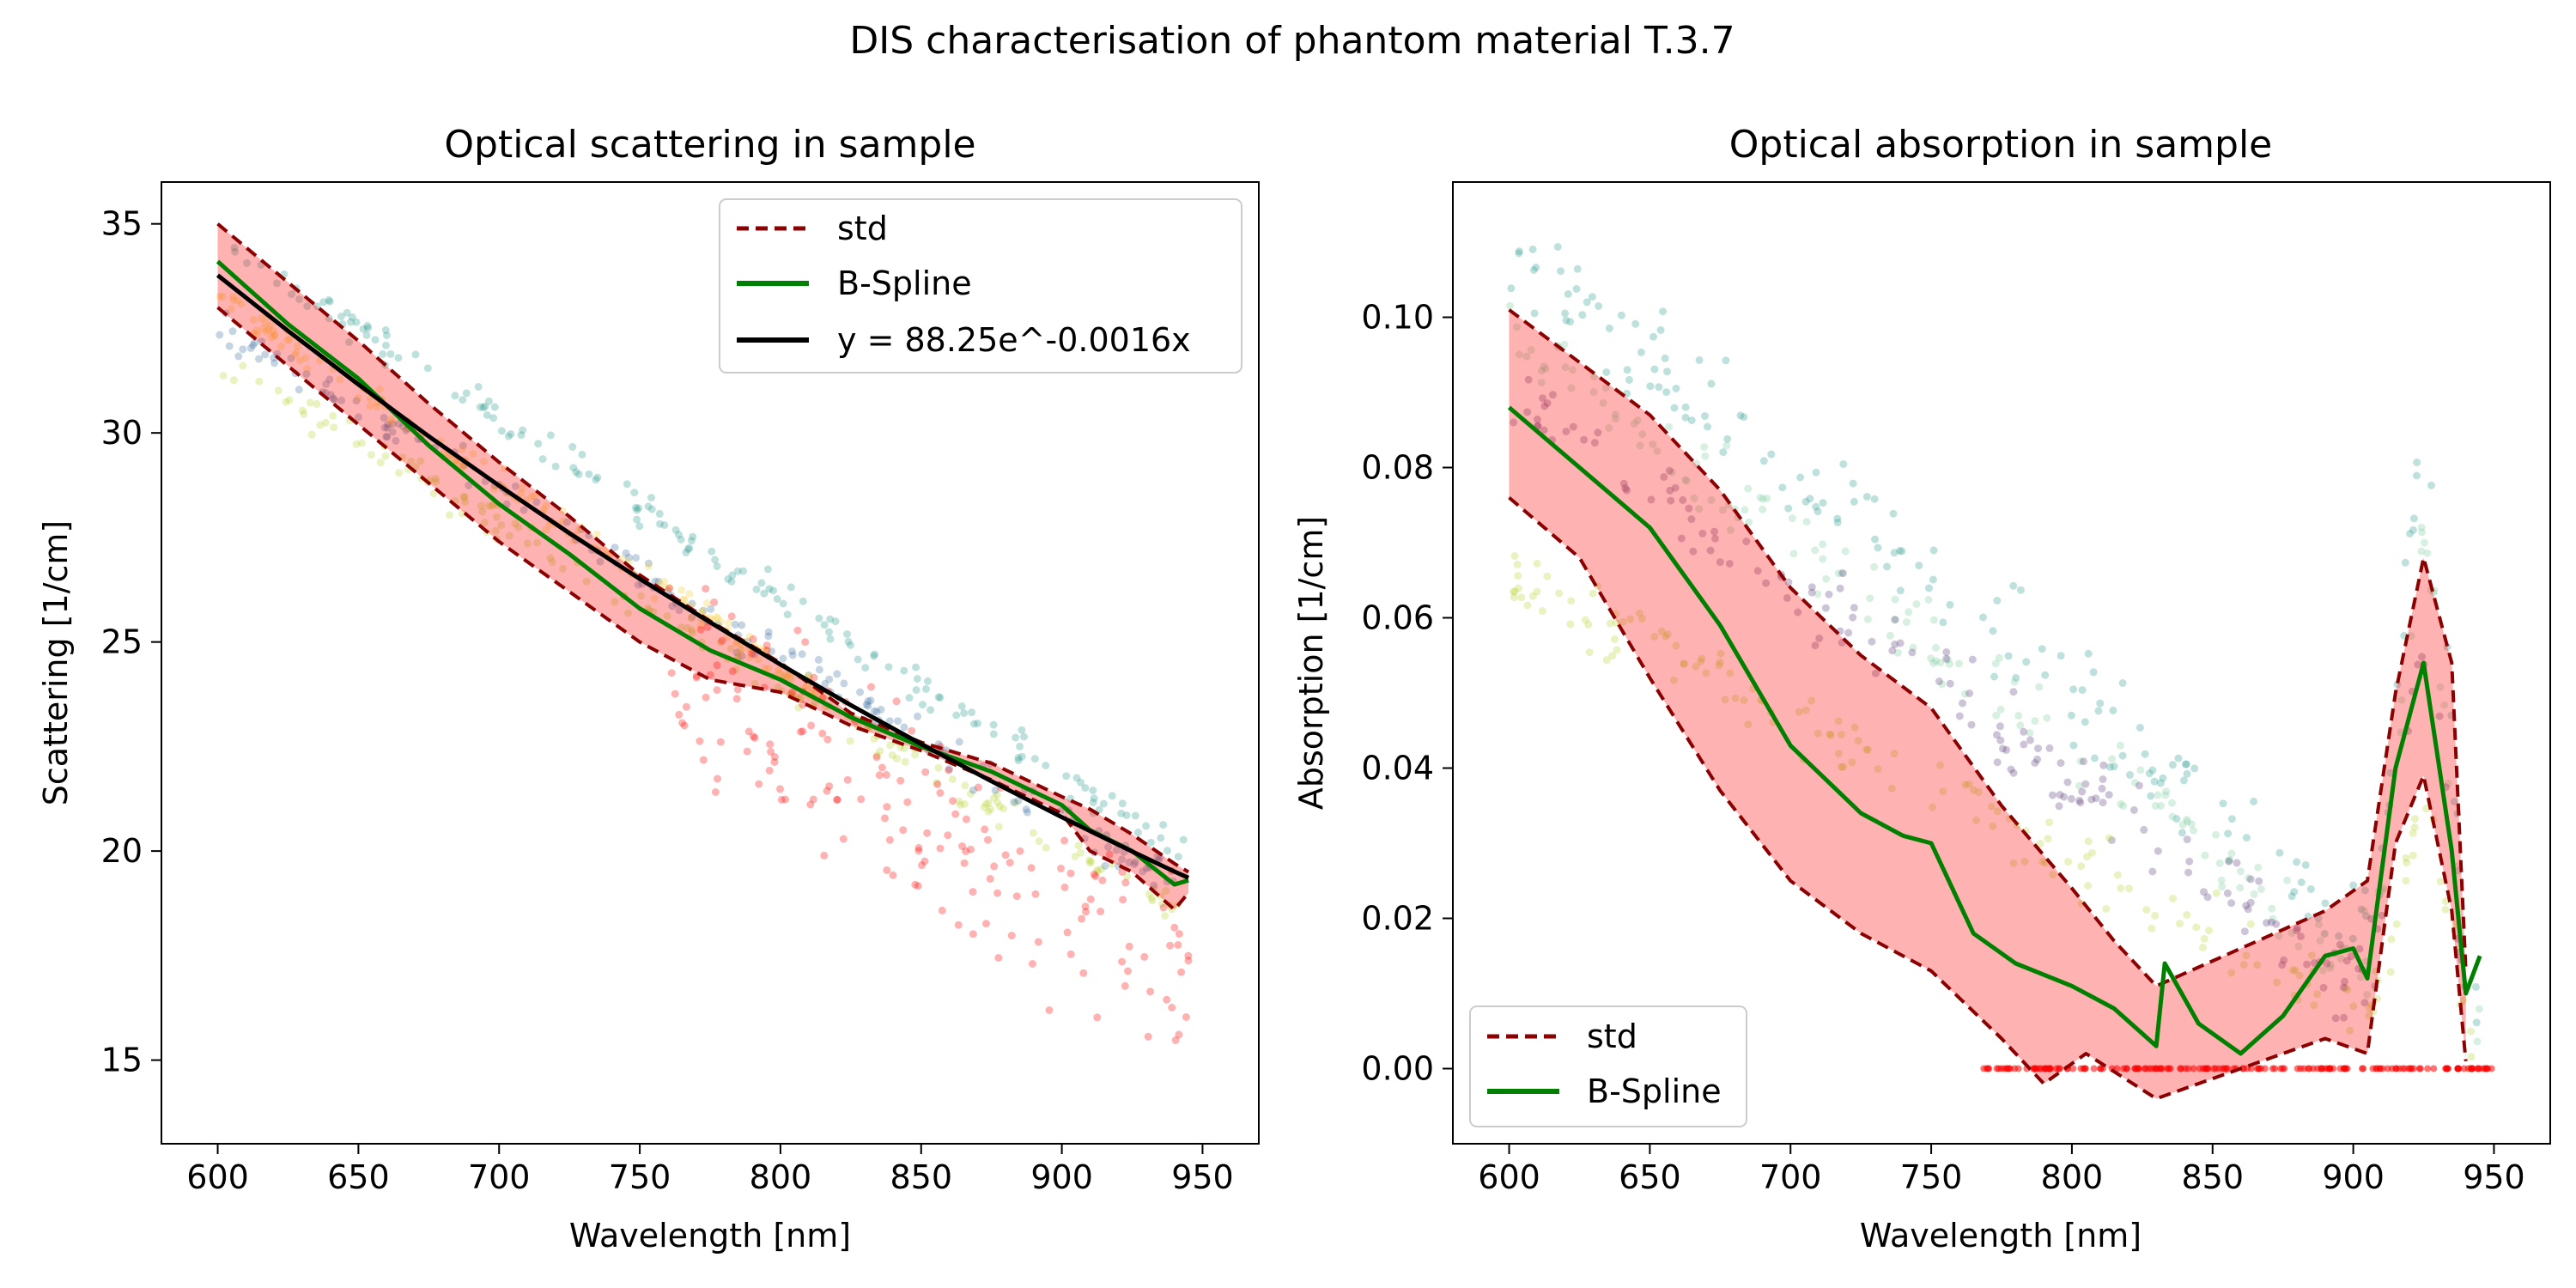 Image resolution: width=2576 pixels, height=1288 pixels. Describe the element at coordinates (56, 662) in the screenshot. I see `scattering-y-axis-label: Scattering [1/cm]` at that location.